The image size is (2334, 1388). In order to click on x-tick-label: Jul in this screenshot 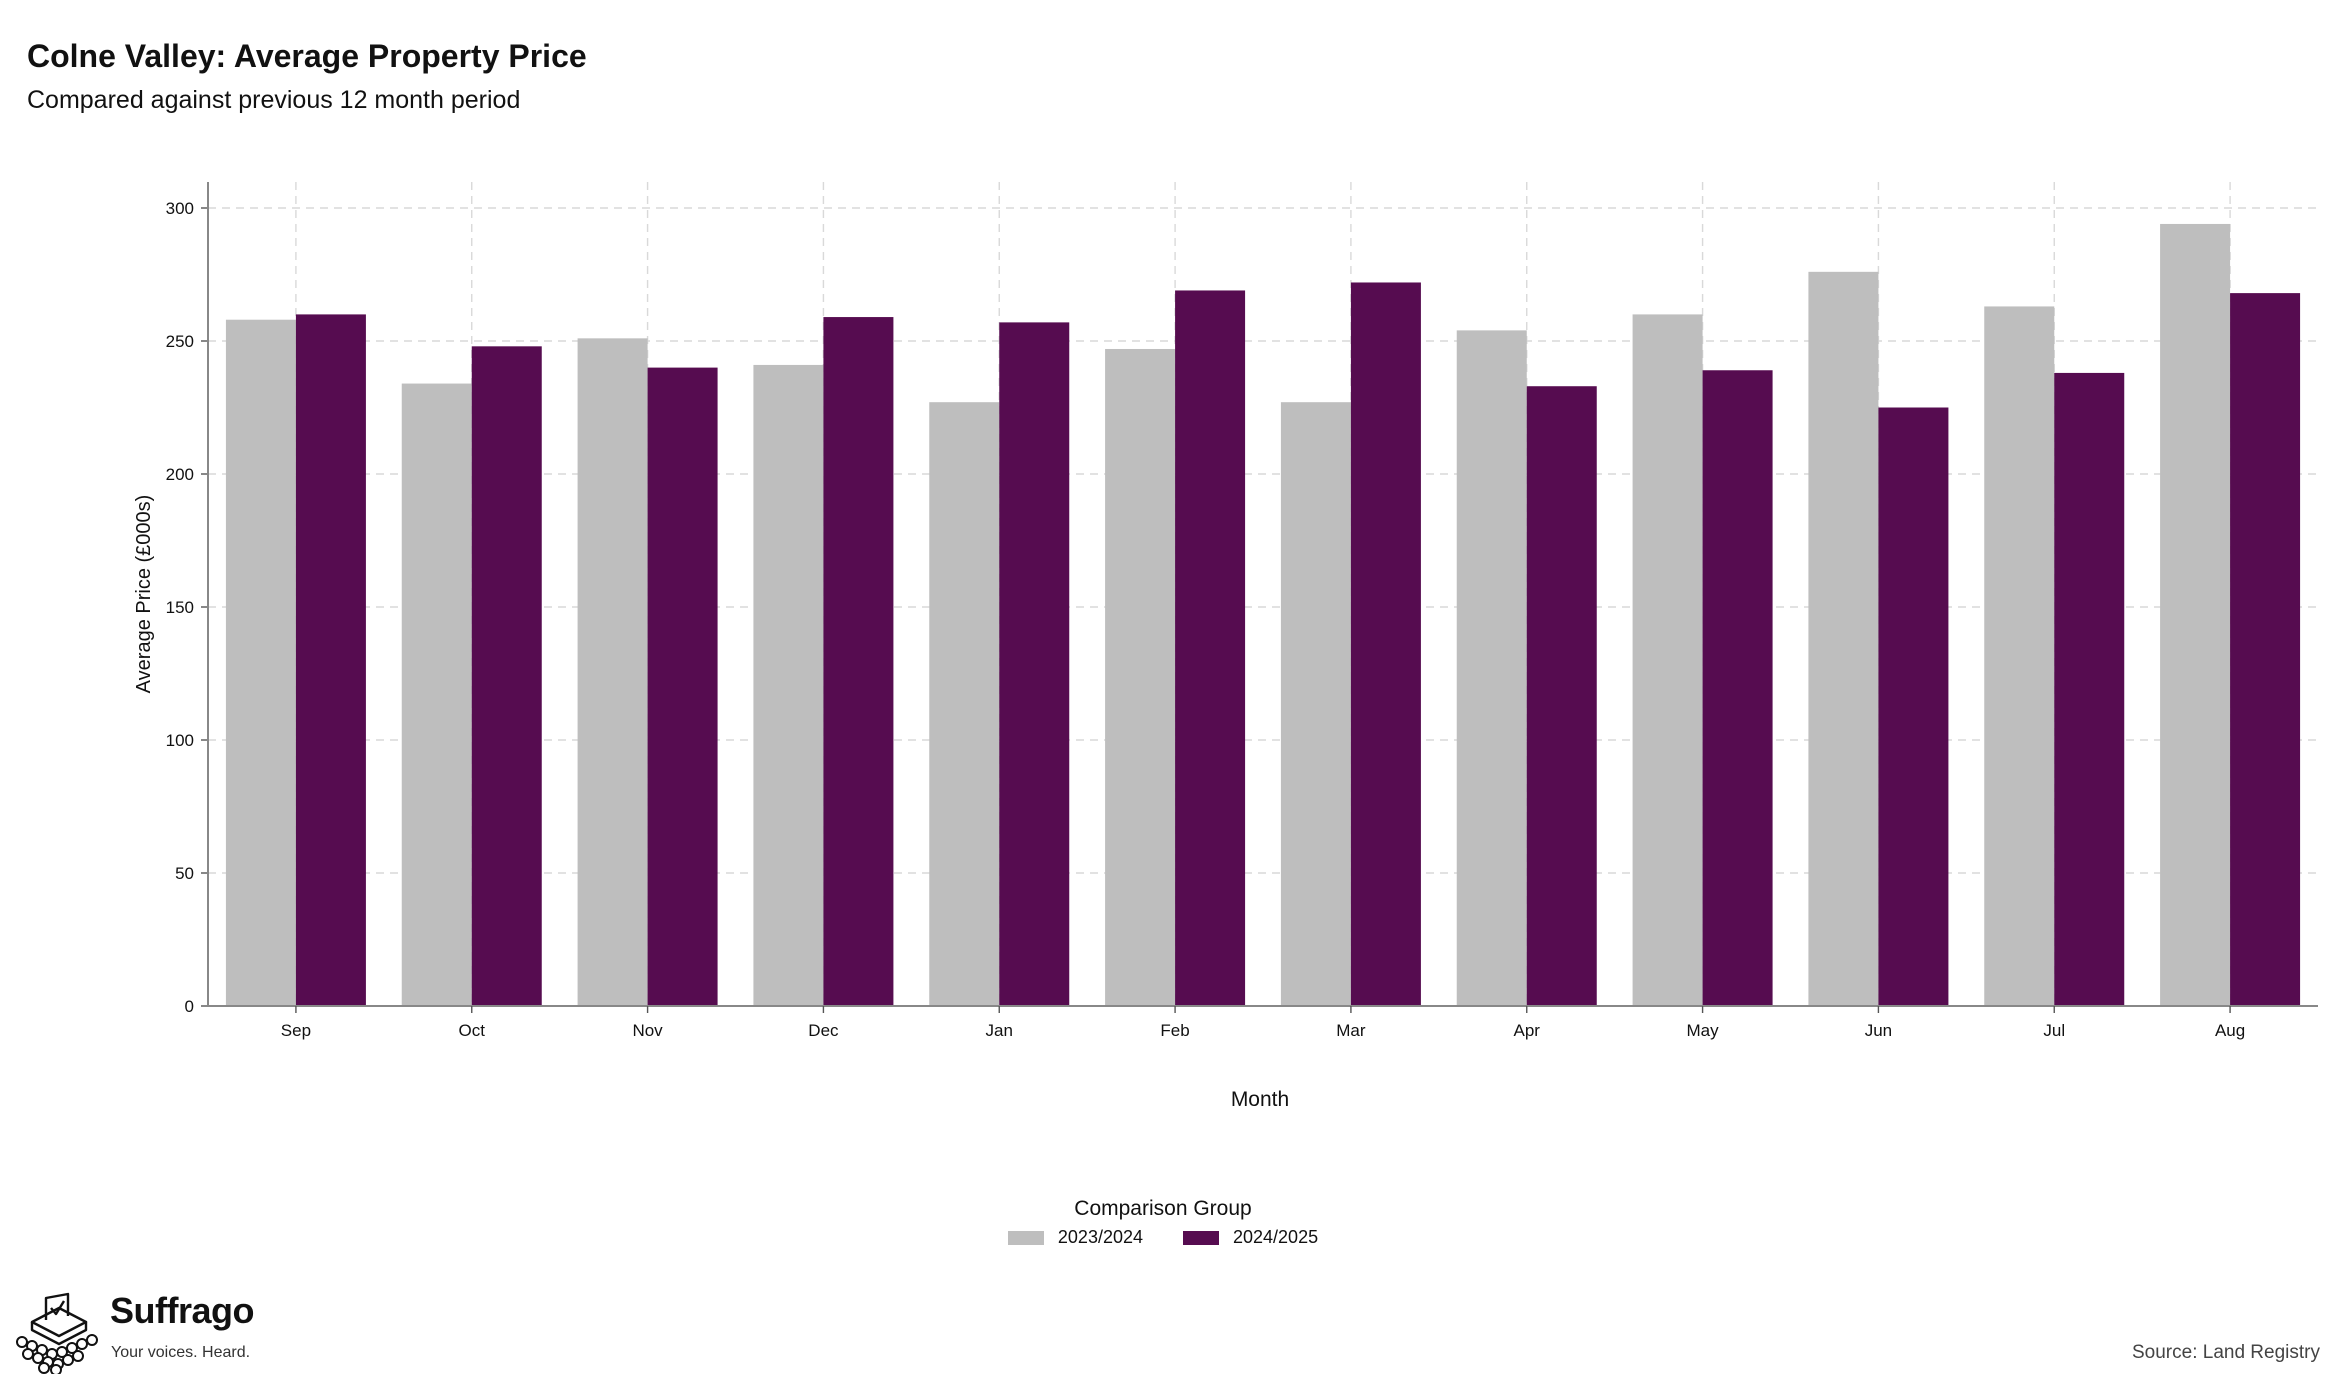, I will do `click(2054, 1030)`.